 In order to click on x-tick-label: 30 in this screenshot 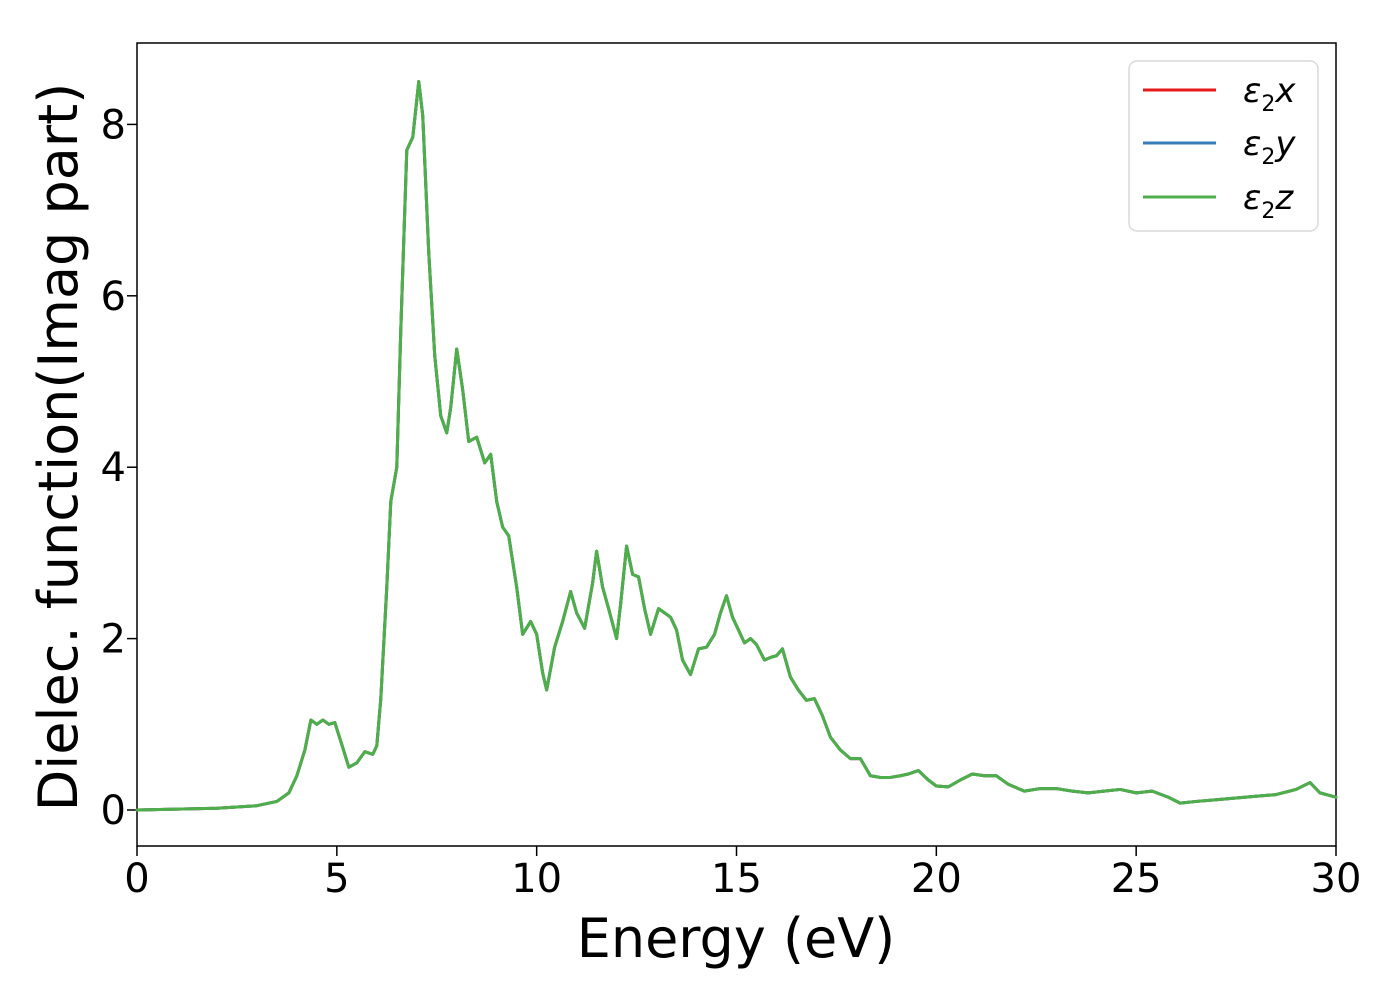, I will do `click(1336, 879)`.